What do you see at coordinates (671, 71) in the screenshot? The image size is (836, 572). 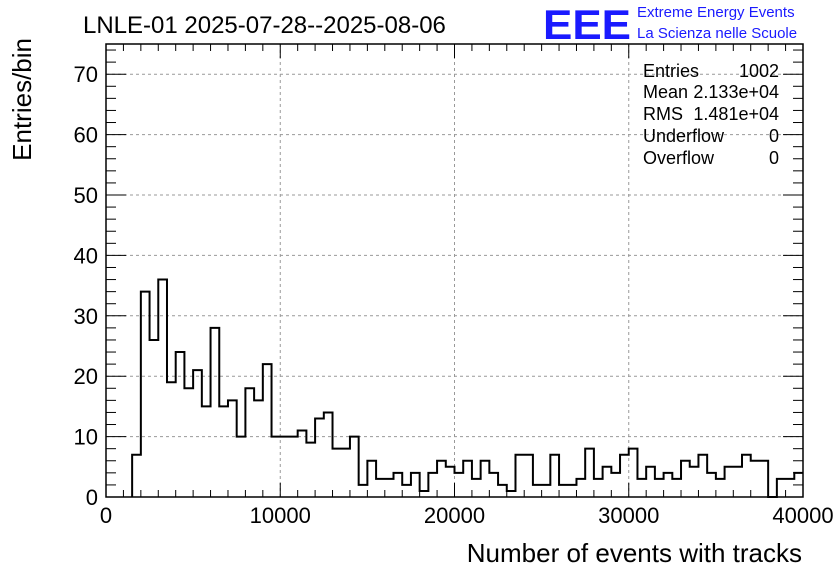 I see `stat-entries-label: Entries` at bounding box center [671, 71].